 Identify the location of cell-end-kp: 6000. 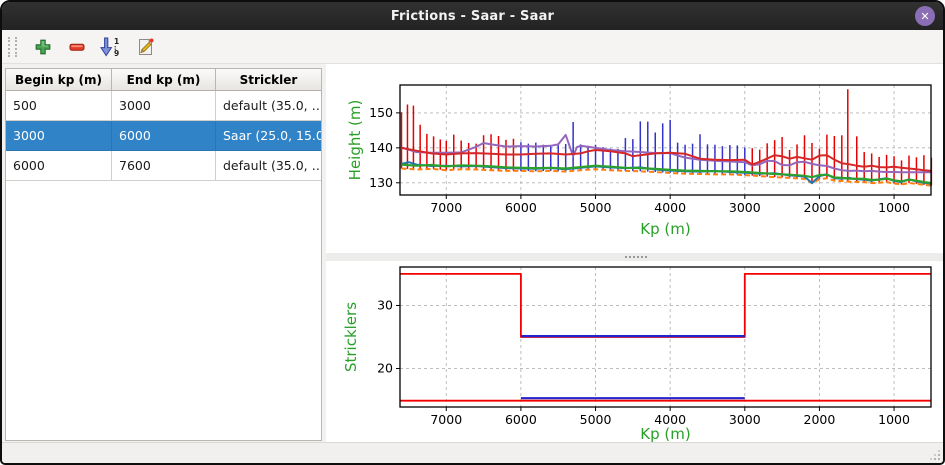
(164, 136).